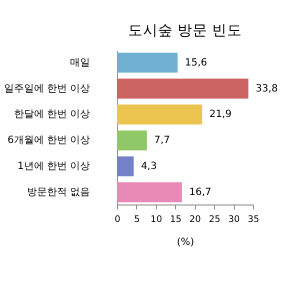 This screenshot has width=302, height=283. What do you see at coordinates (80, 62) in the screenshot?
I see `y-tick-label: 매일` at bounding box center [80, 62].